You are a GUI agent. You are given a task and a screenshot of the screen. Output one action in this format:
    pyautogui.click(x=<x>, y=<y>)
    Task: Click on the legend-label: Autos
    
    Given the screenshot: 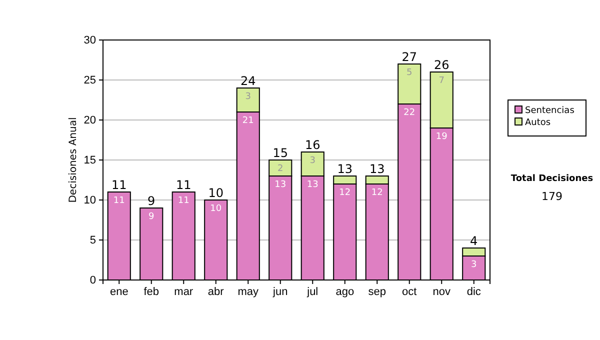 What is the action you would take?
    pyautogui.click(x=538, y=123)
    